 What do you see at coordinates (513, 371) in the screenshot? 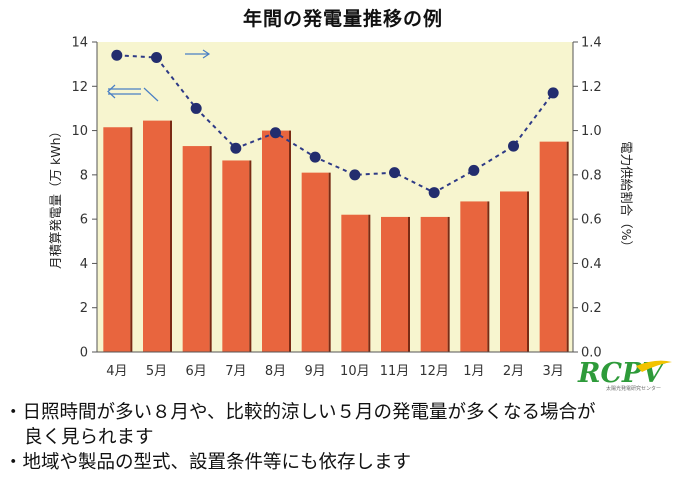
I see `x-tick-label: 2月` at bounding box center [513, 371].